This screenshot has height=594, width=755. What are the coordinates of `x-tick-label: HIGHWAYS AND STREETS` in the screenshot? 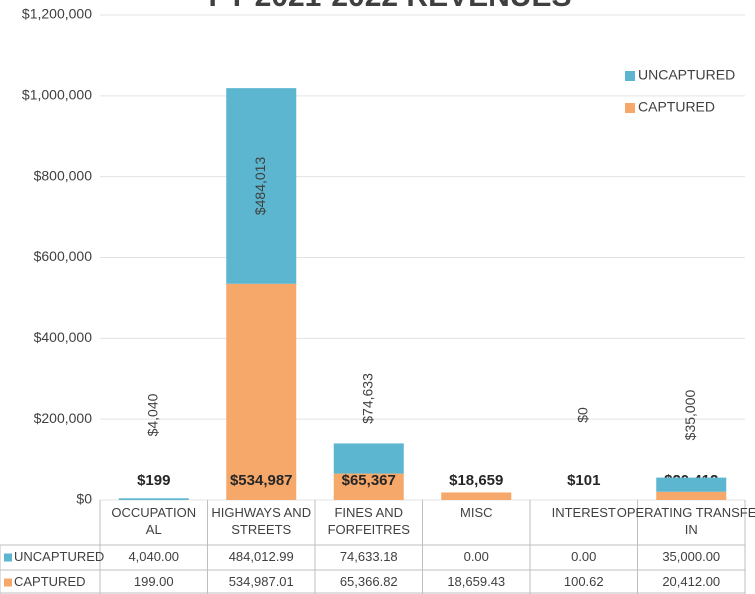 It's located at (261, 521).